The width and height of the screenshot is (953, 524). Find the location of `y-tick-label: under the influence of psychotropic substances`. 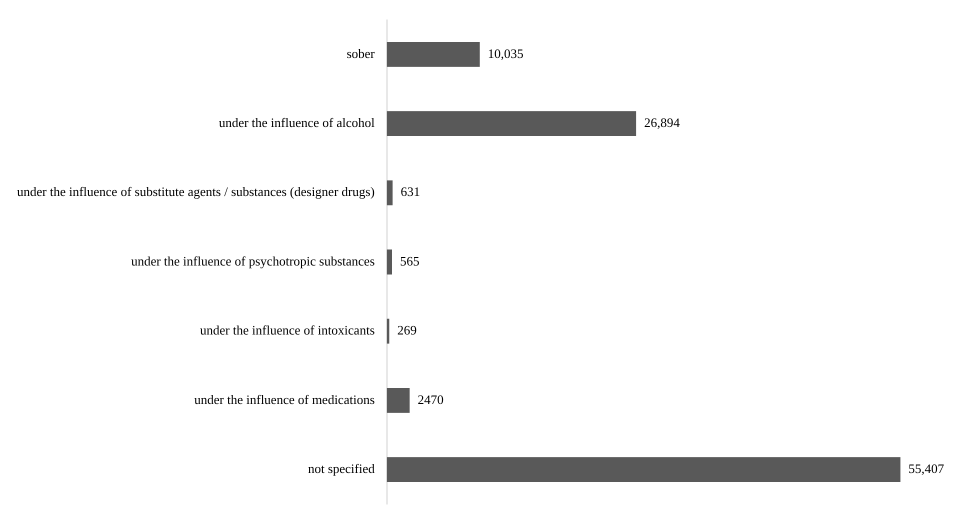

y-tick-label: under the influence of psychotropic substances is located at coordinates (253, 260).